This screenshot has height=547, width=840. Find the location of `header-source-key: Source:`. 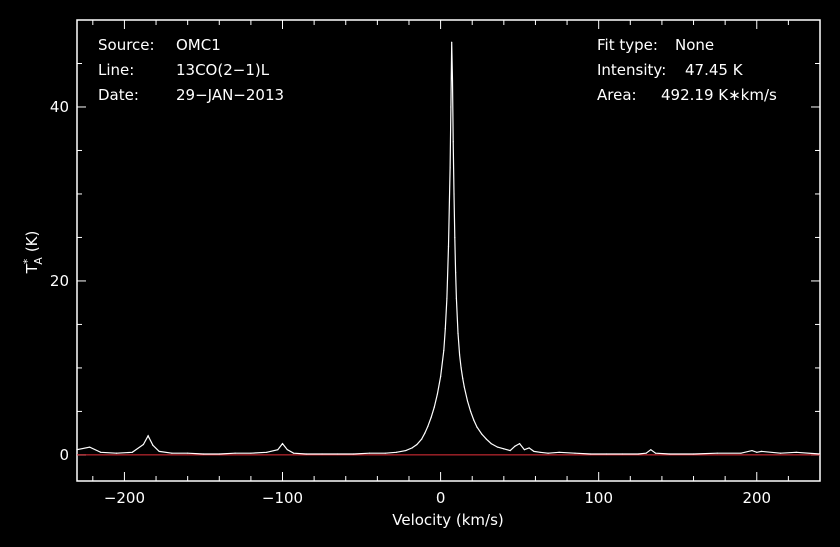

header-source-key: Source: is located at coordinates (126, 45).